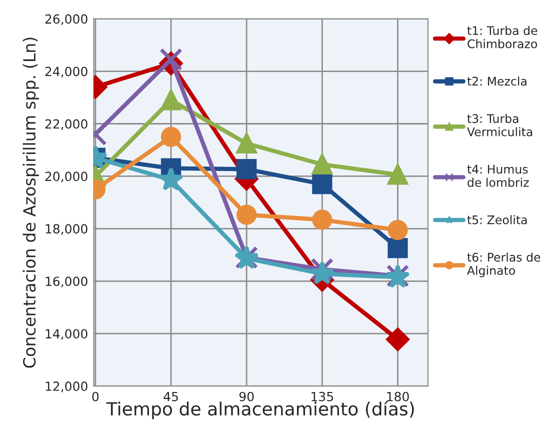  What do you see at coordinates (323, 397) in the screenshot?
I see `x-tick-label: 135` at bounding box center [323, 397].